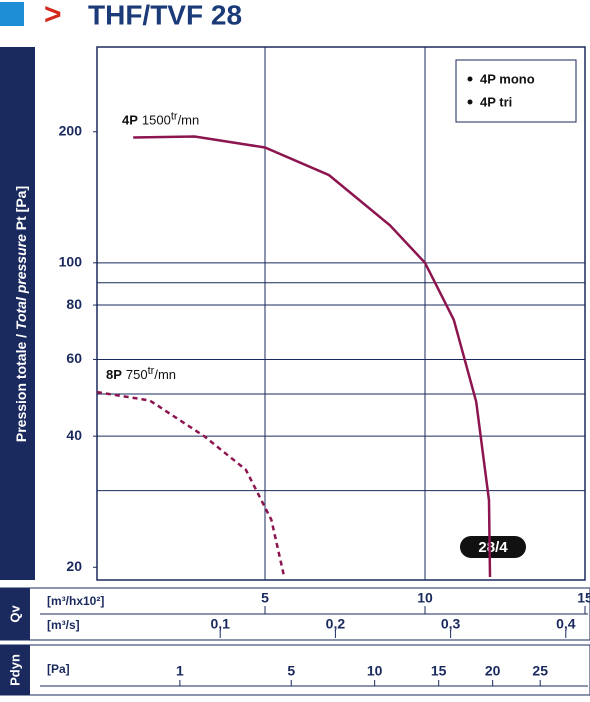 The height and width of the screenshot is (702, 590). I want to click on y-tick-label: 60, so click(74, 358).